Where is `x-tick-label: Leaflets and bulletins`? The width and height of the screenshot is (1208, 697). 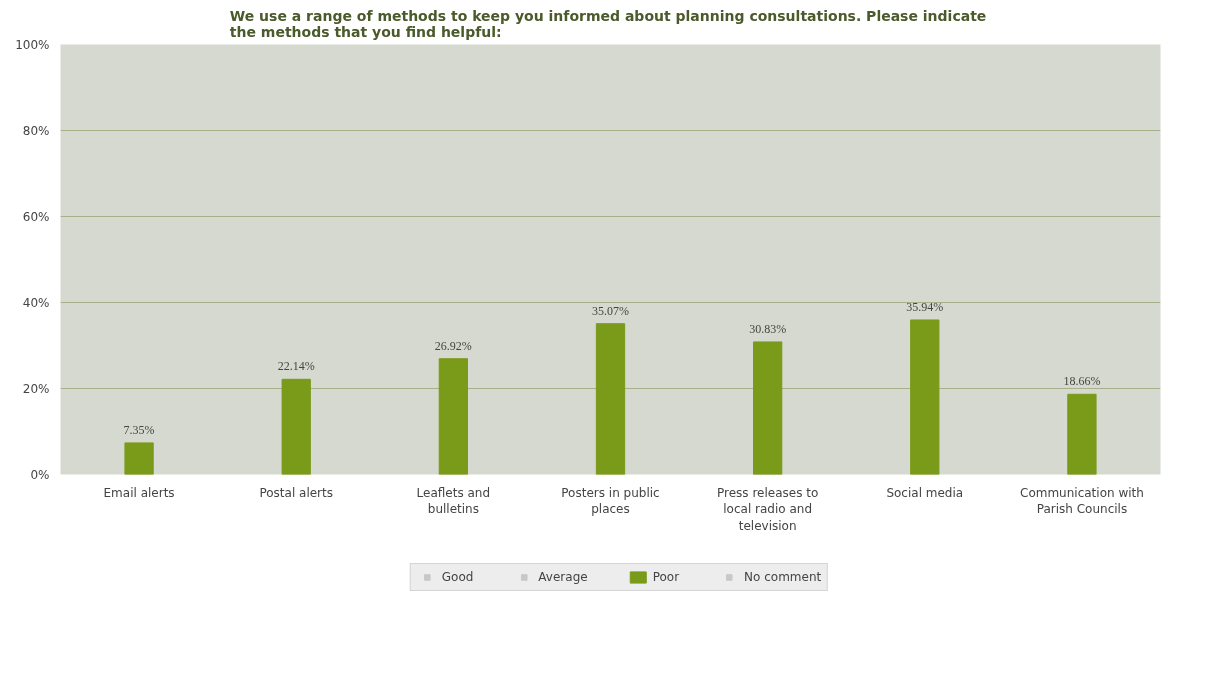 x-tick-label: Leaflets and bulletins is located at coordinates (453, 501).